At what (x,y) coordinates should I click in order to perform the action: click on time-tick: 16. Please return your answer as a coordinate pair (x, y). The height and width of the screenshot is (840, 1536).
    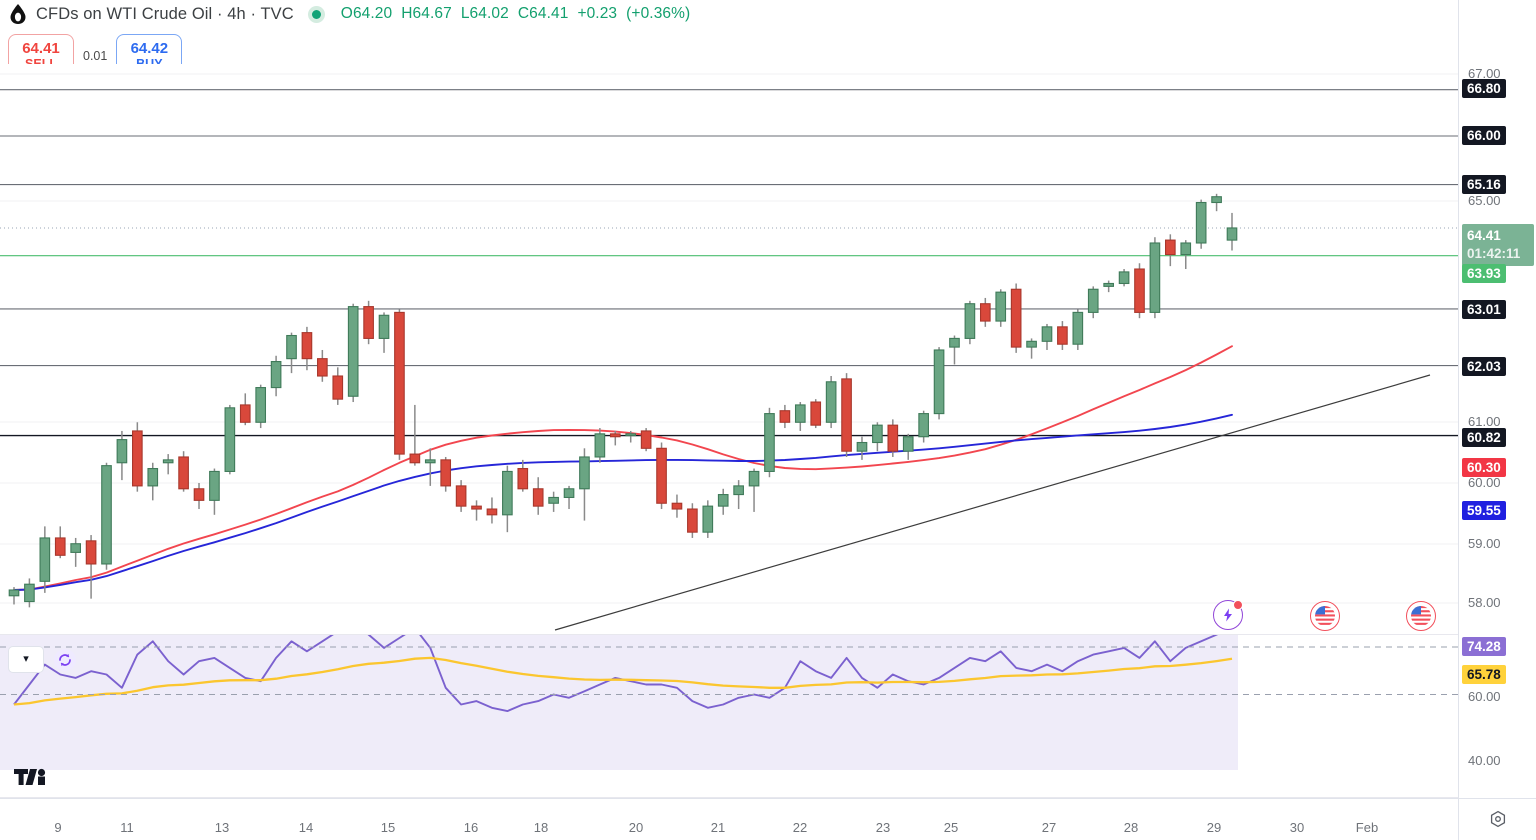
    Looking at the image, I should click on (471, 827).